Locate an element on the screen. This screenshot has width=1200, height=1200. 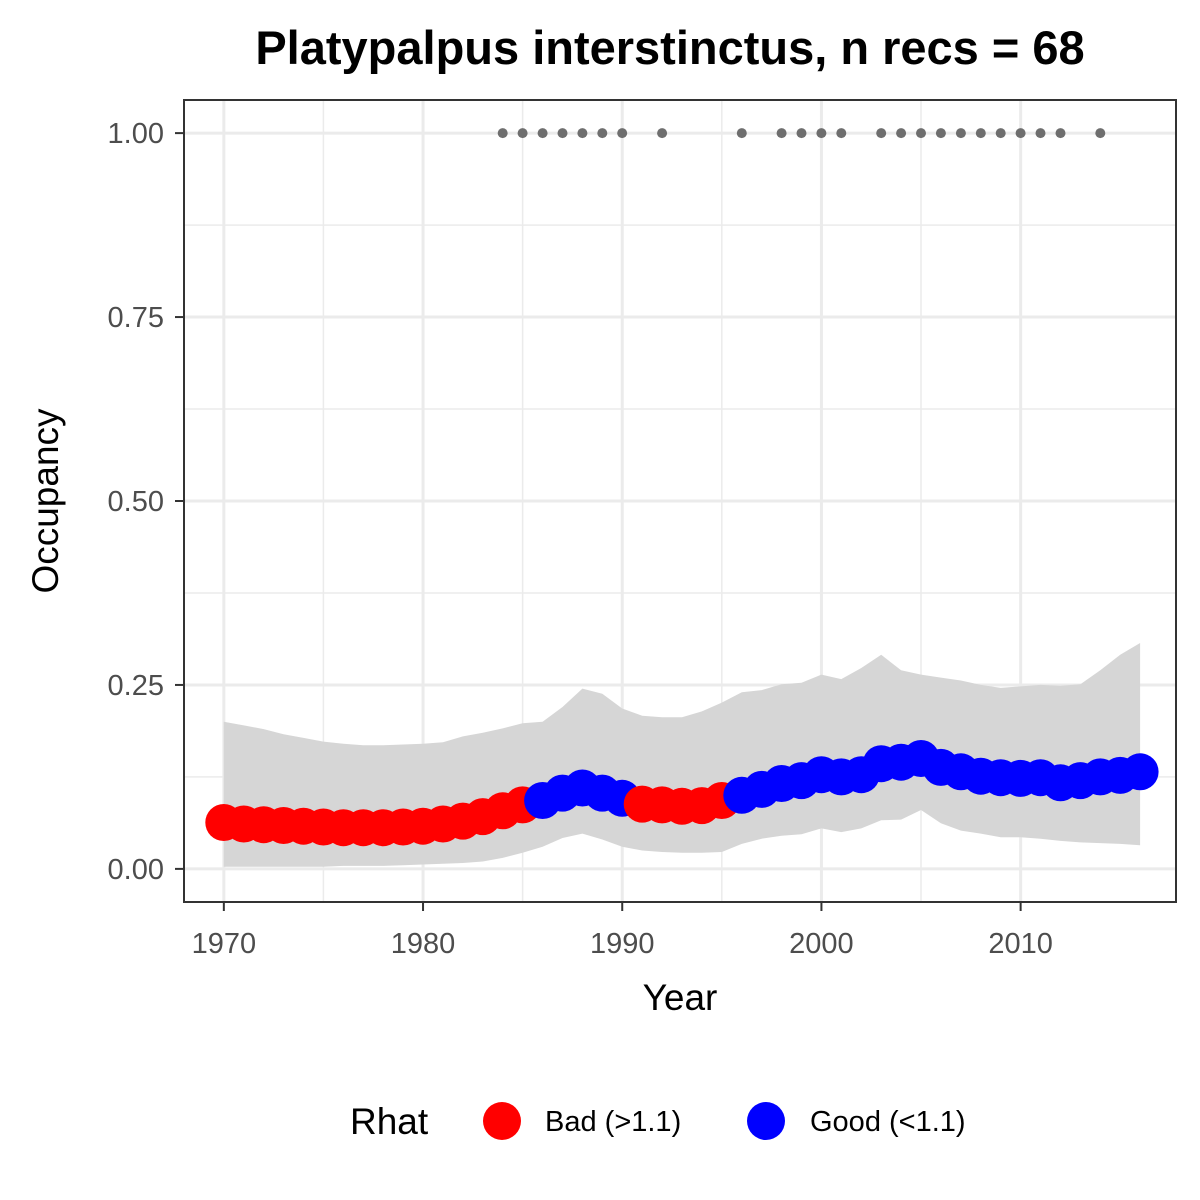
legend-label-good: Good (<1.1) is located at coordinates (888, 1122).